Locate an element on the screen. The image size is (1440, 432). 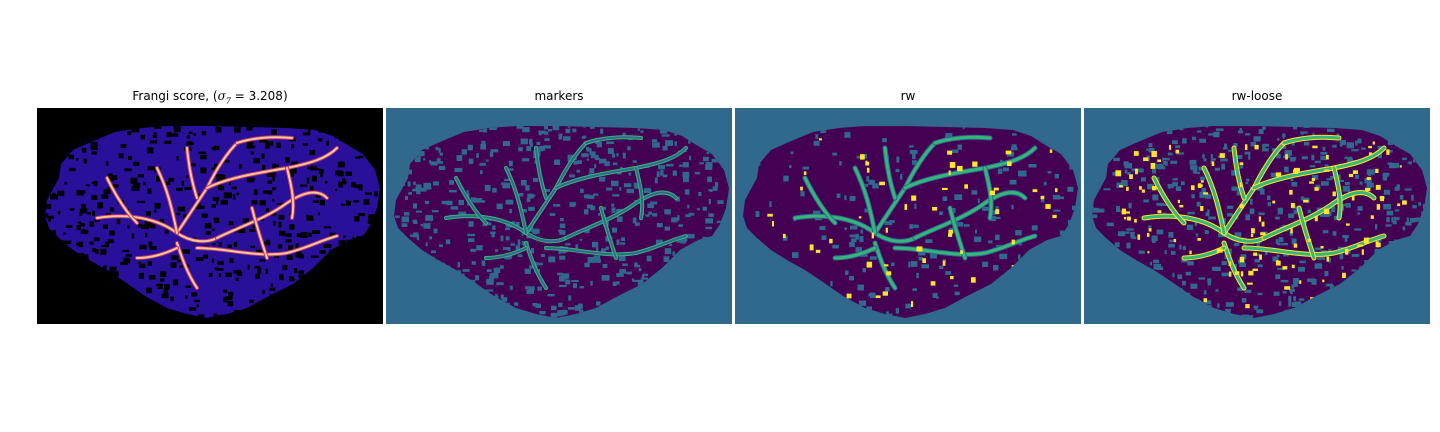
markers-panel is located at coordinates (559, 216).